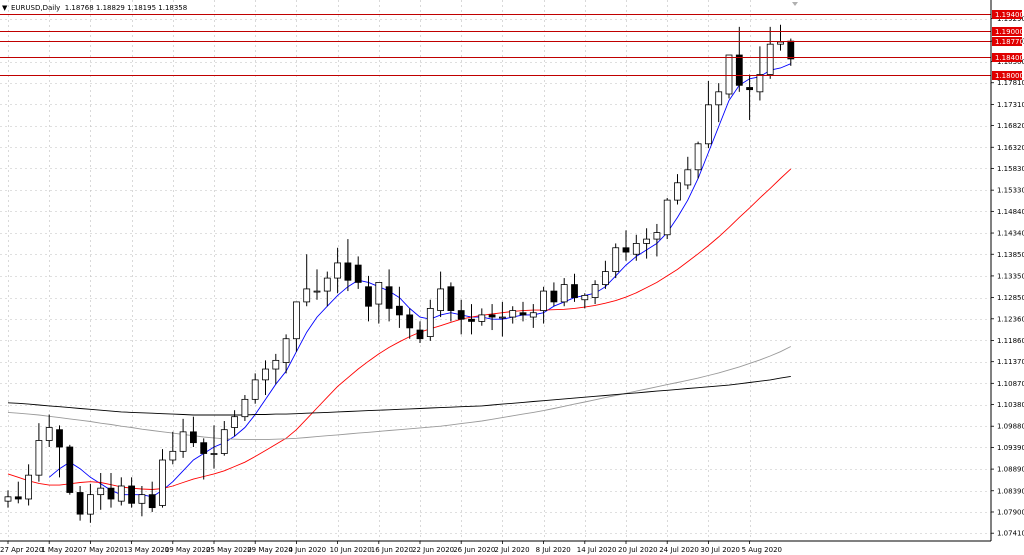 The width and height of the screenshot is (1024, 555). What do you see at coordinates (1010, 212) in the screenshot?
I see `price-tick-label: 1.14840` at bounding box center [1010, 212].